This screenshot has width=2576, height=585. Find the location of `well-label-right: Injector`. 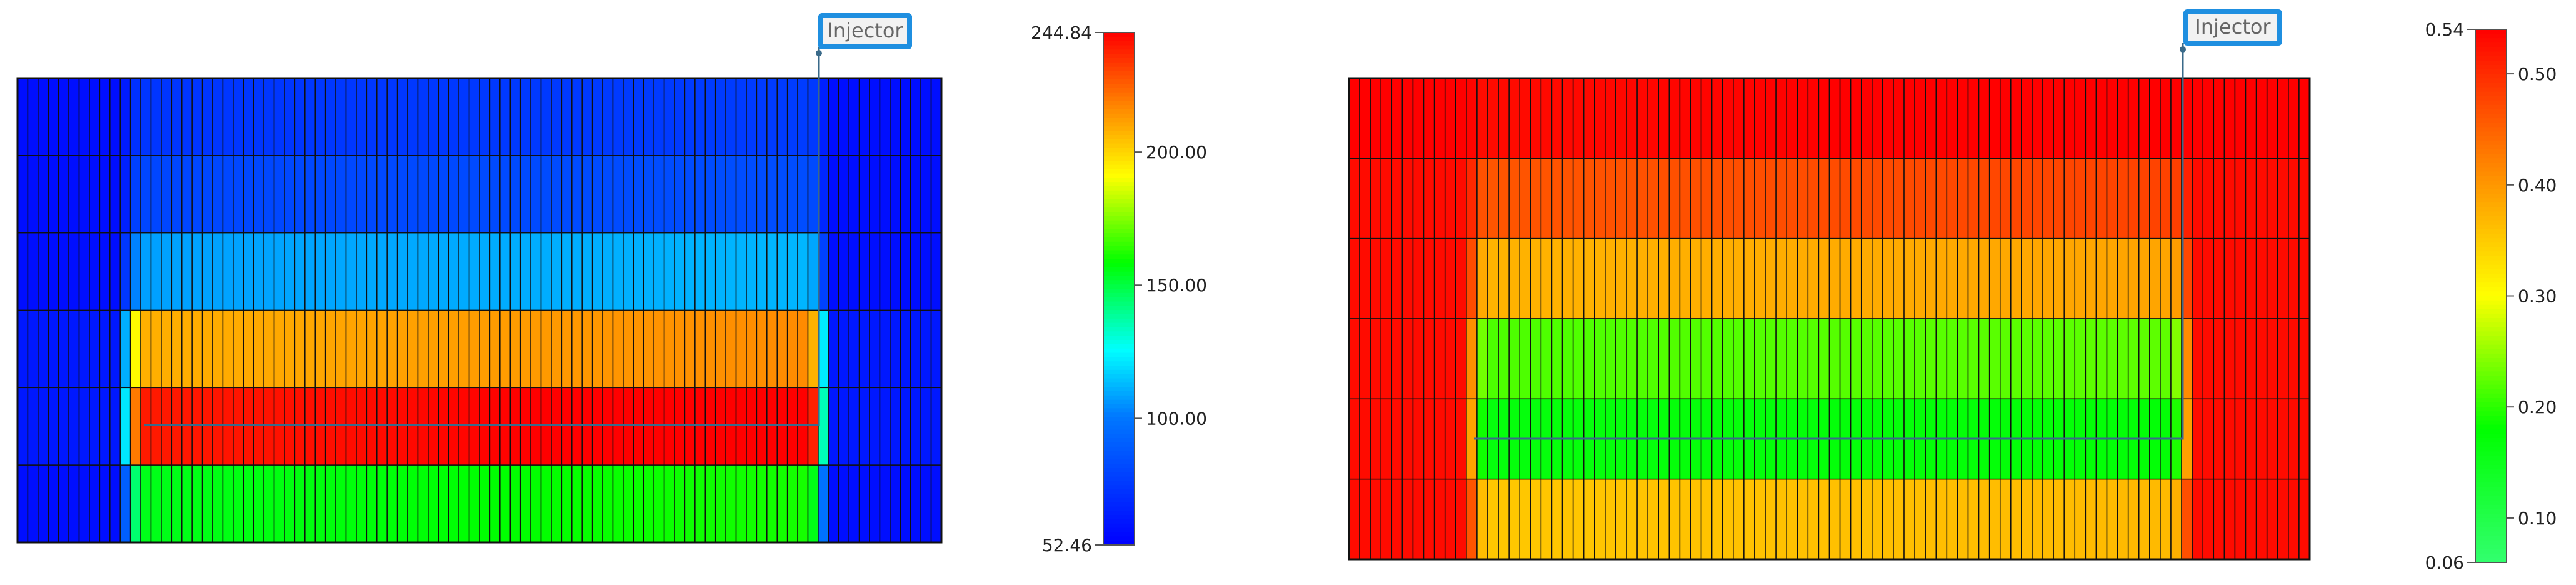

well-label-right: Injector is located at coordinates (2232, 27).